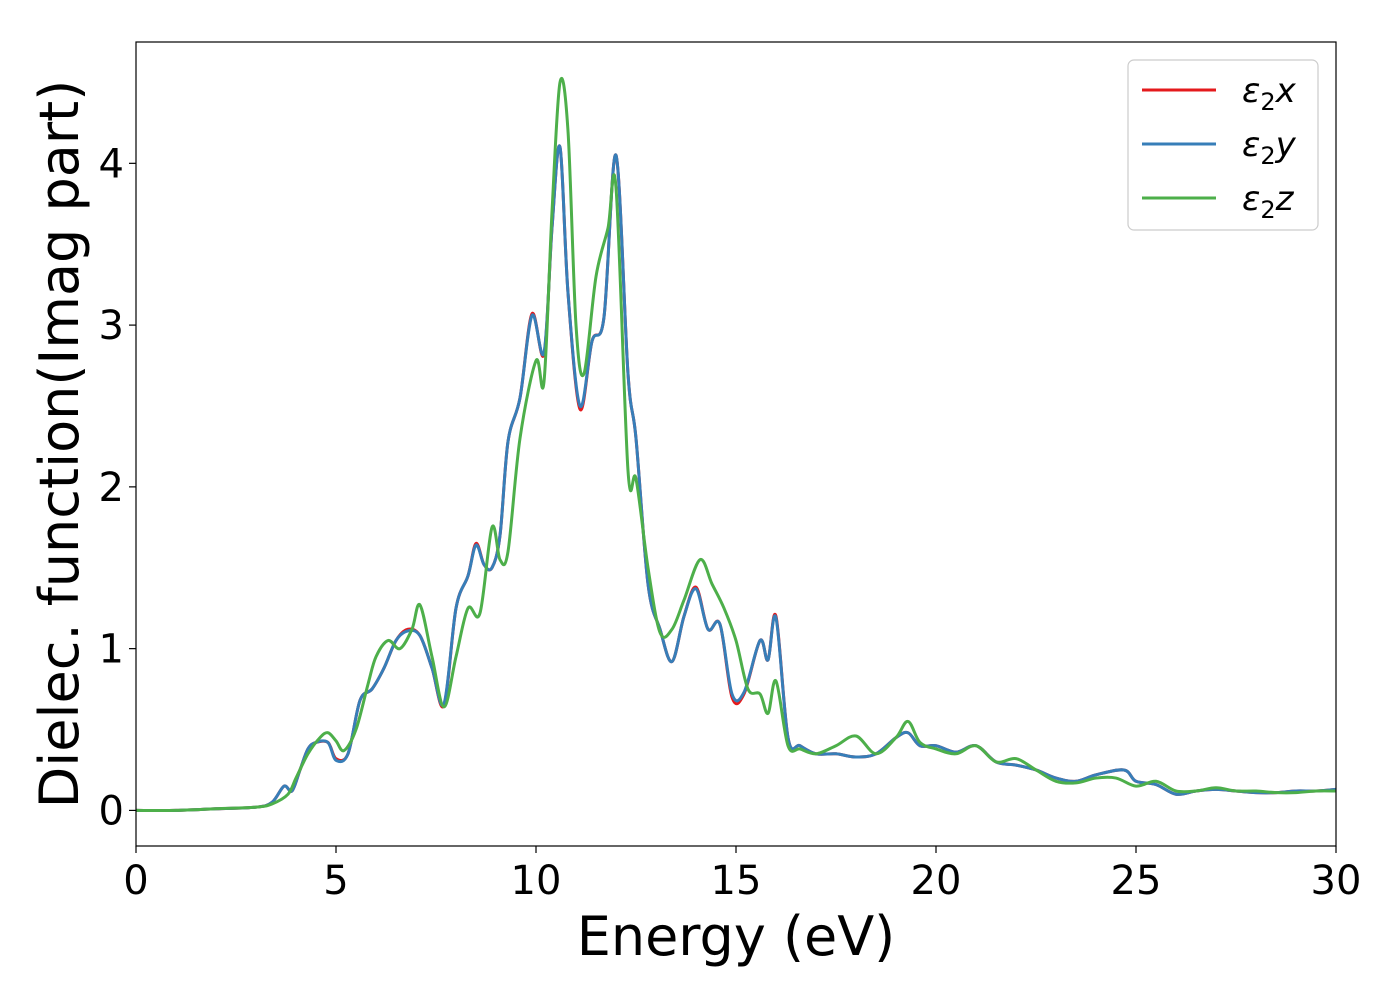 The image size is (1400, 1000). I want to click on y-axis-label: Dielec. function(Imag part), so click(59, 444).